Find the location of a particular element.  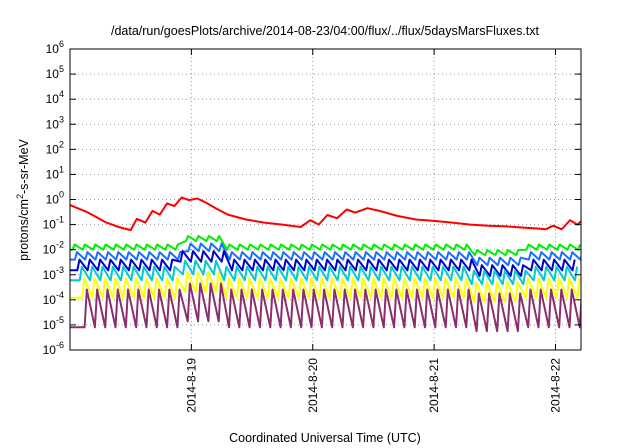

y-tick-label: 10² is located at coordinates (55, 147).